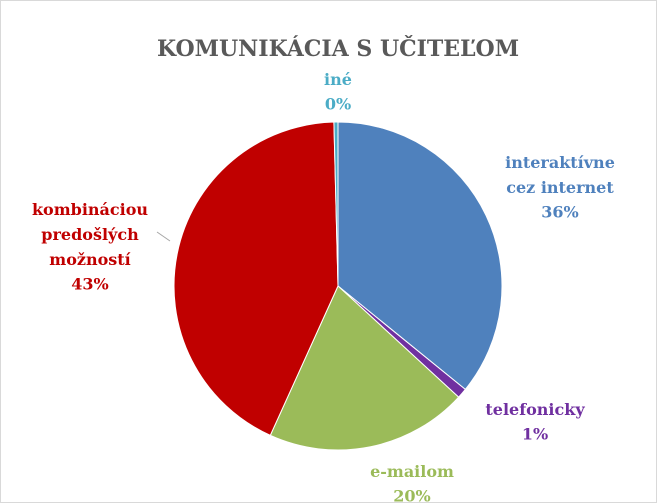 The image size is (657, 503). Describe the element at coordinates (338, 104) in the screenshot. I see `slice-value-label: 0%` at that location.